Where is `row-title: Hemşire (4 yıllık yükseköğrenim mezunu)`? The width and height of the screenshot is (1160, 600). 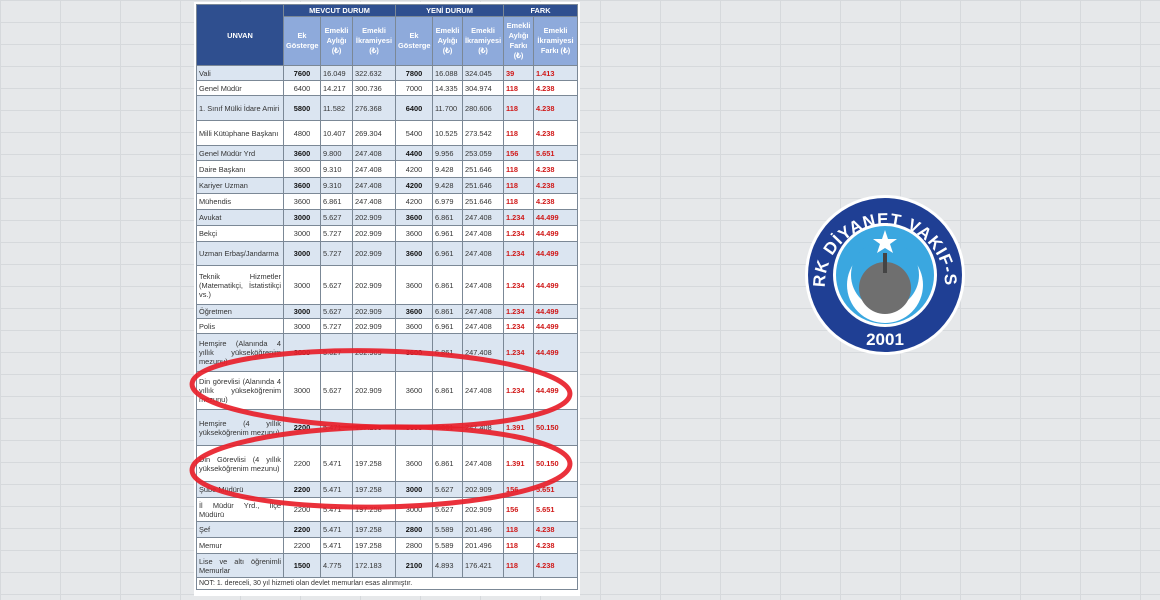
row-title: Hemşire (4 yıllık yükseköğrenim mezunu) is located at coordinates (240, 427).